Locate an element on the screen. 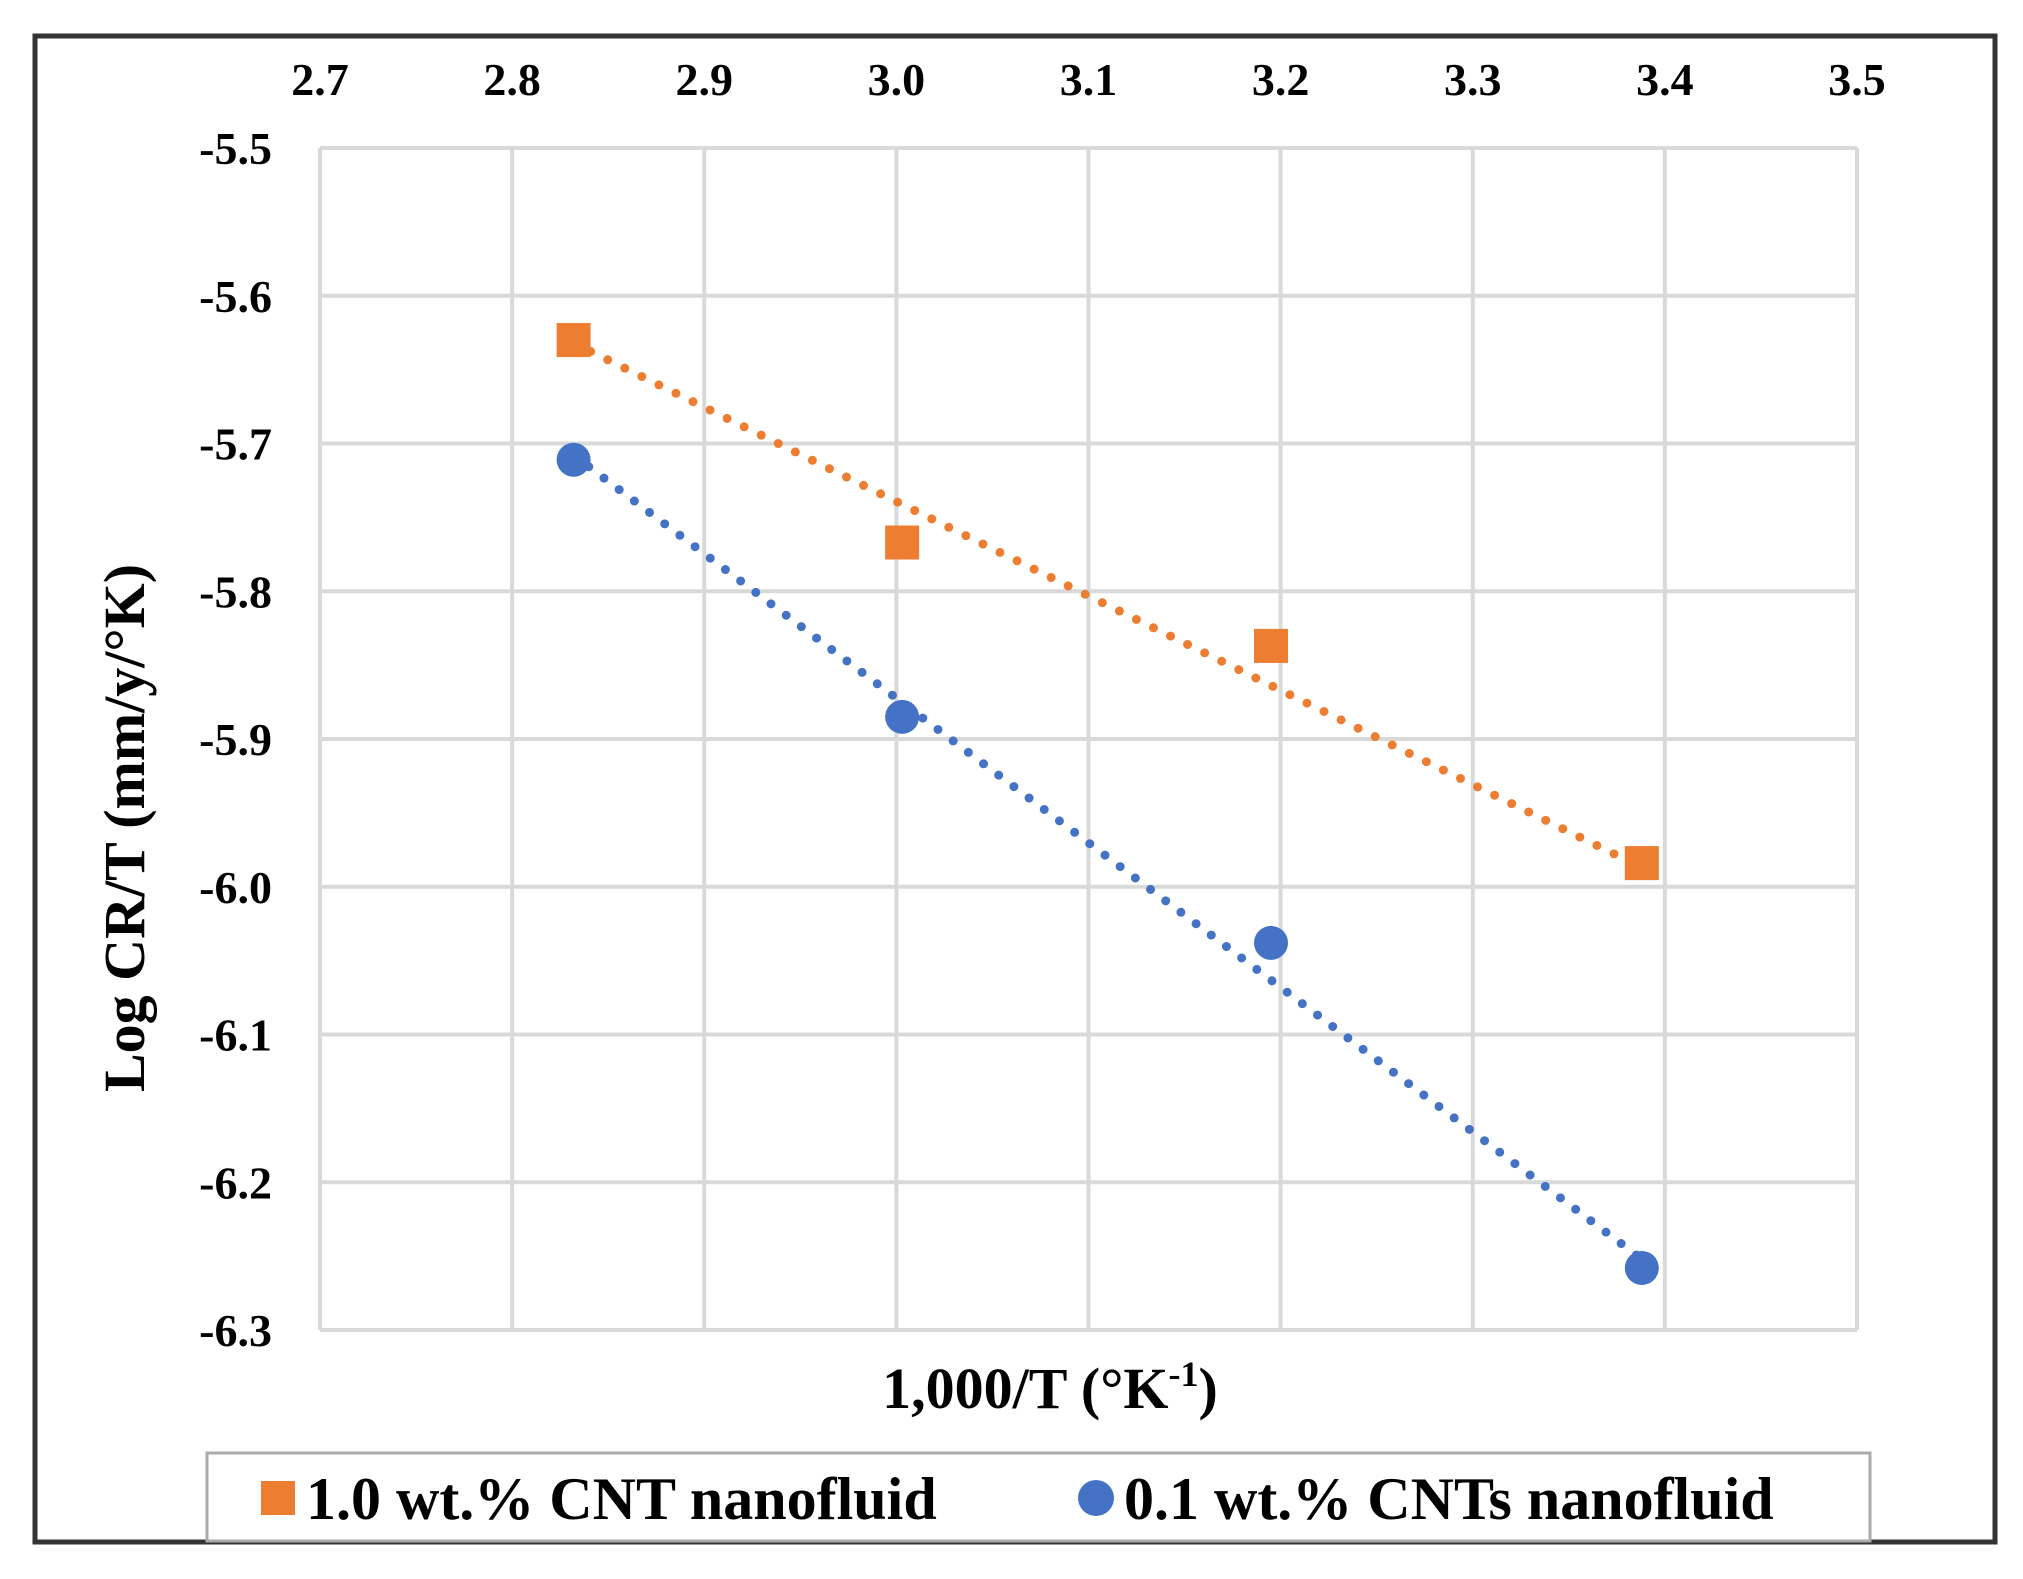  legend-label-series-1: 1.0 wt.% CNT nanofluid is located at coordinates (621, 1499).